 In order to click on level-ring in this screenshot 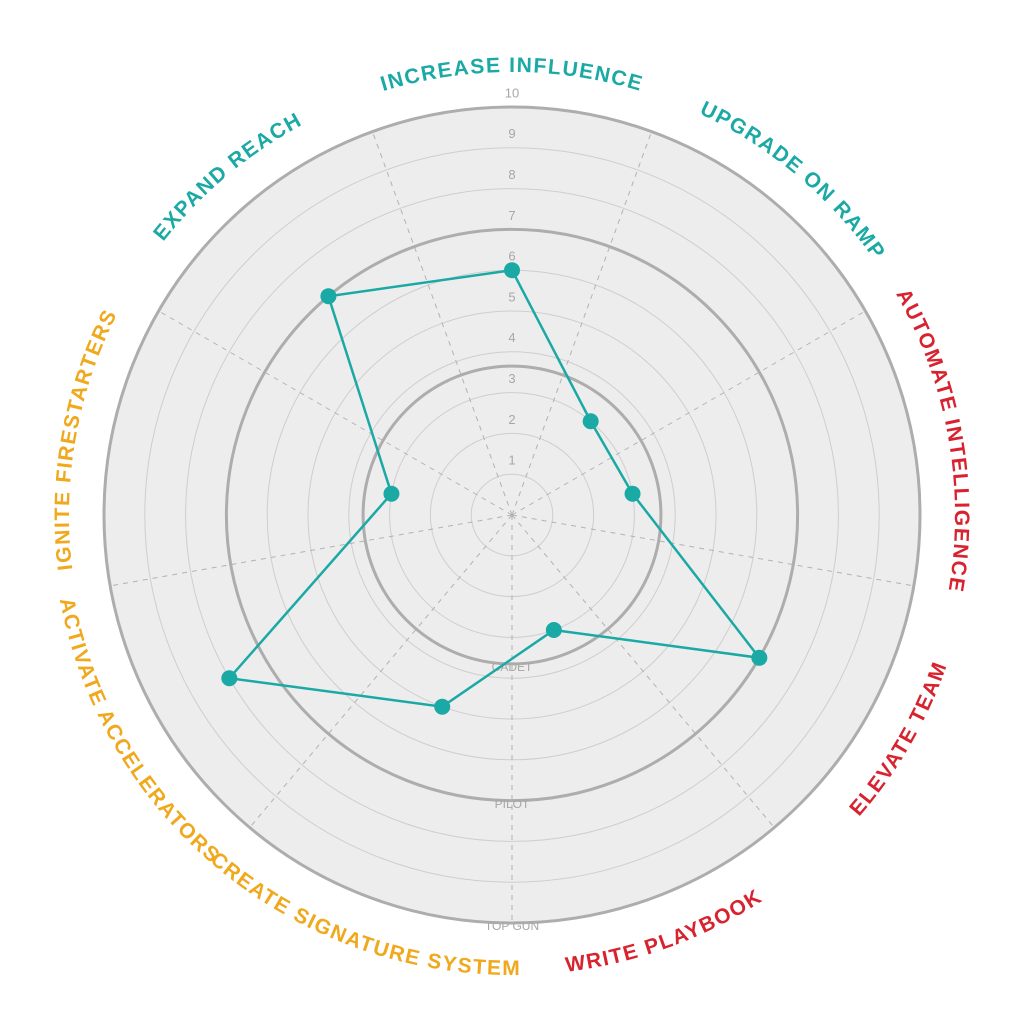, I will do `click(512, 515)`.